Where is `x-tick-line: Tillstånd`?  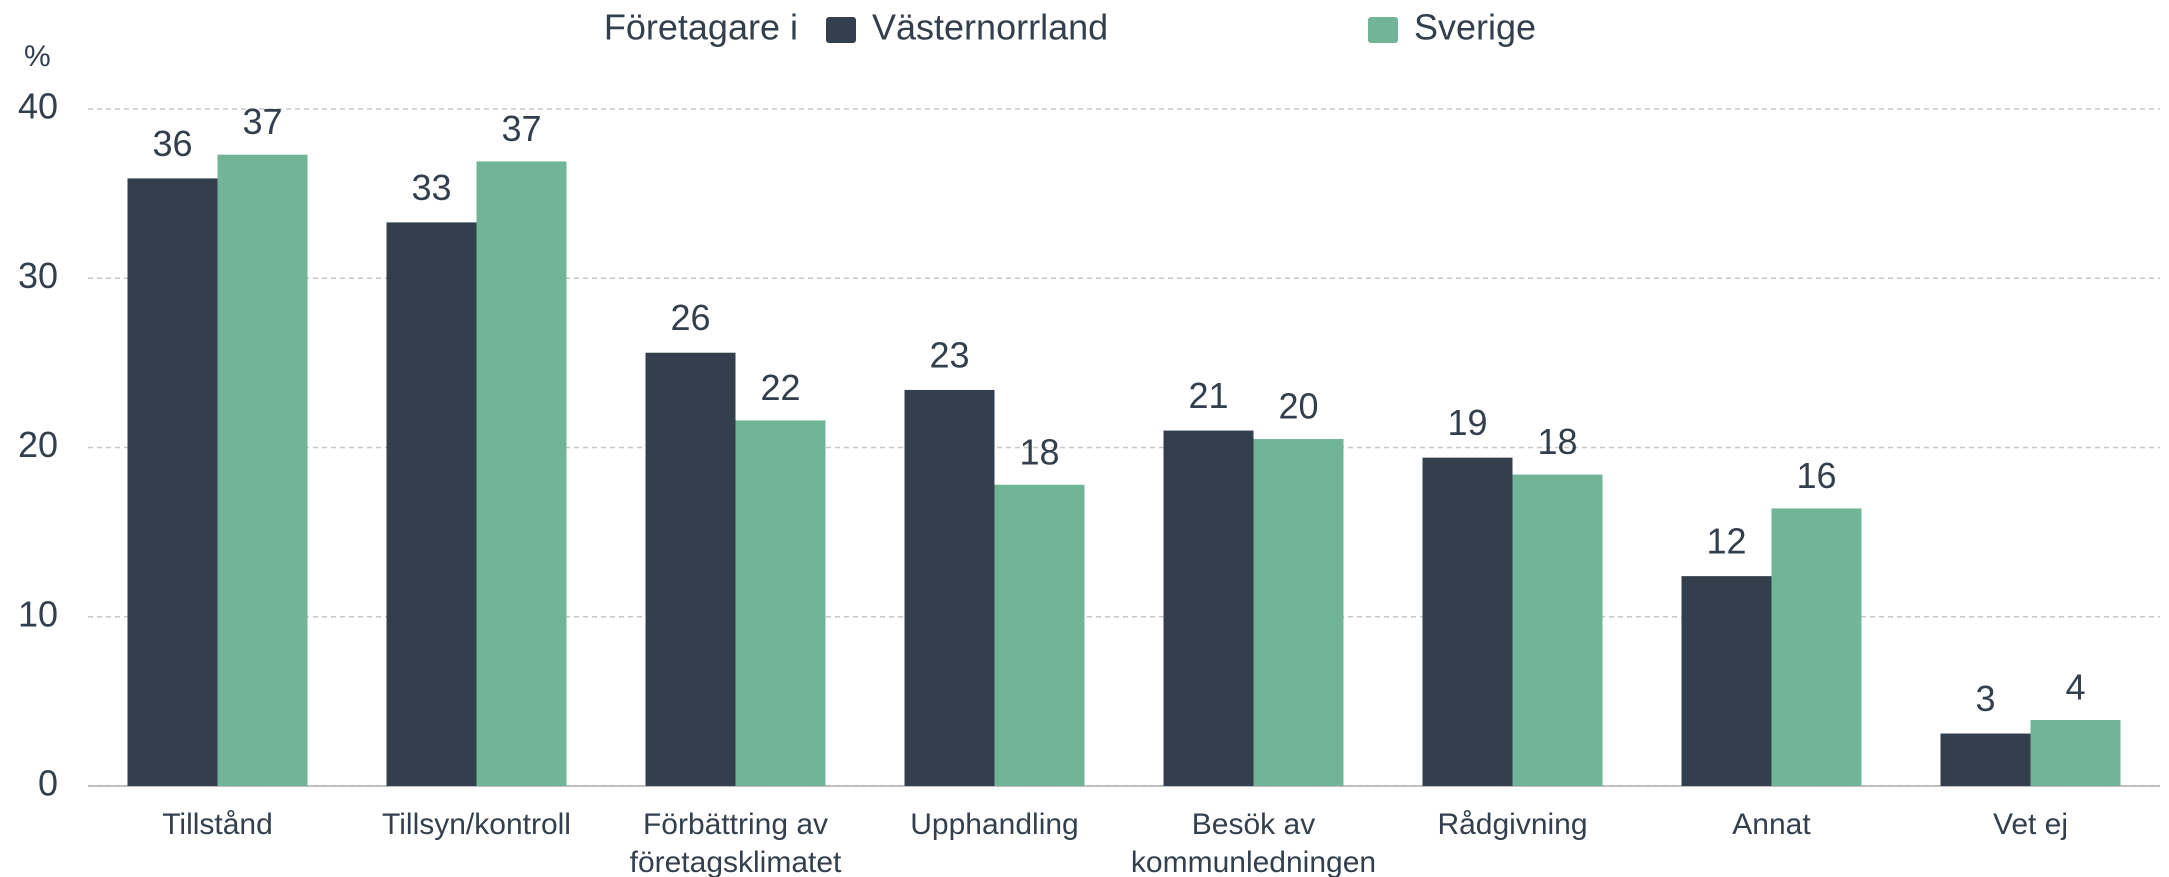
x-tick-line: Tillstånd is located at coordinates (217, 824).